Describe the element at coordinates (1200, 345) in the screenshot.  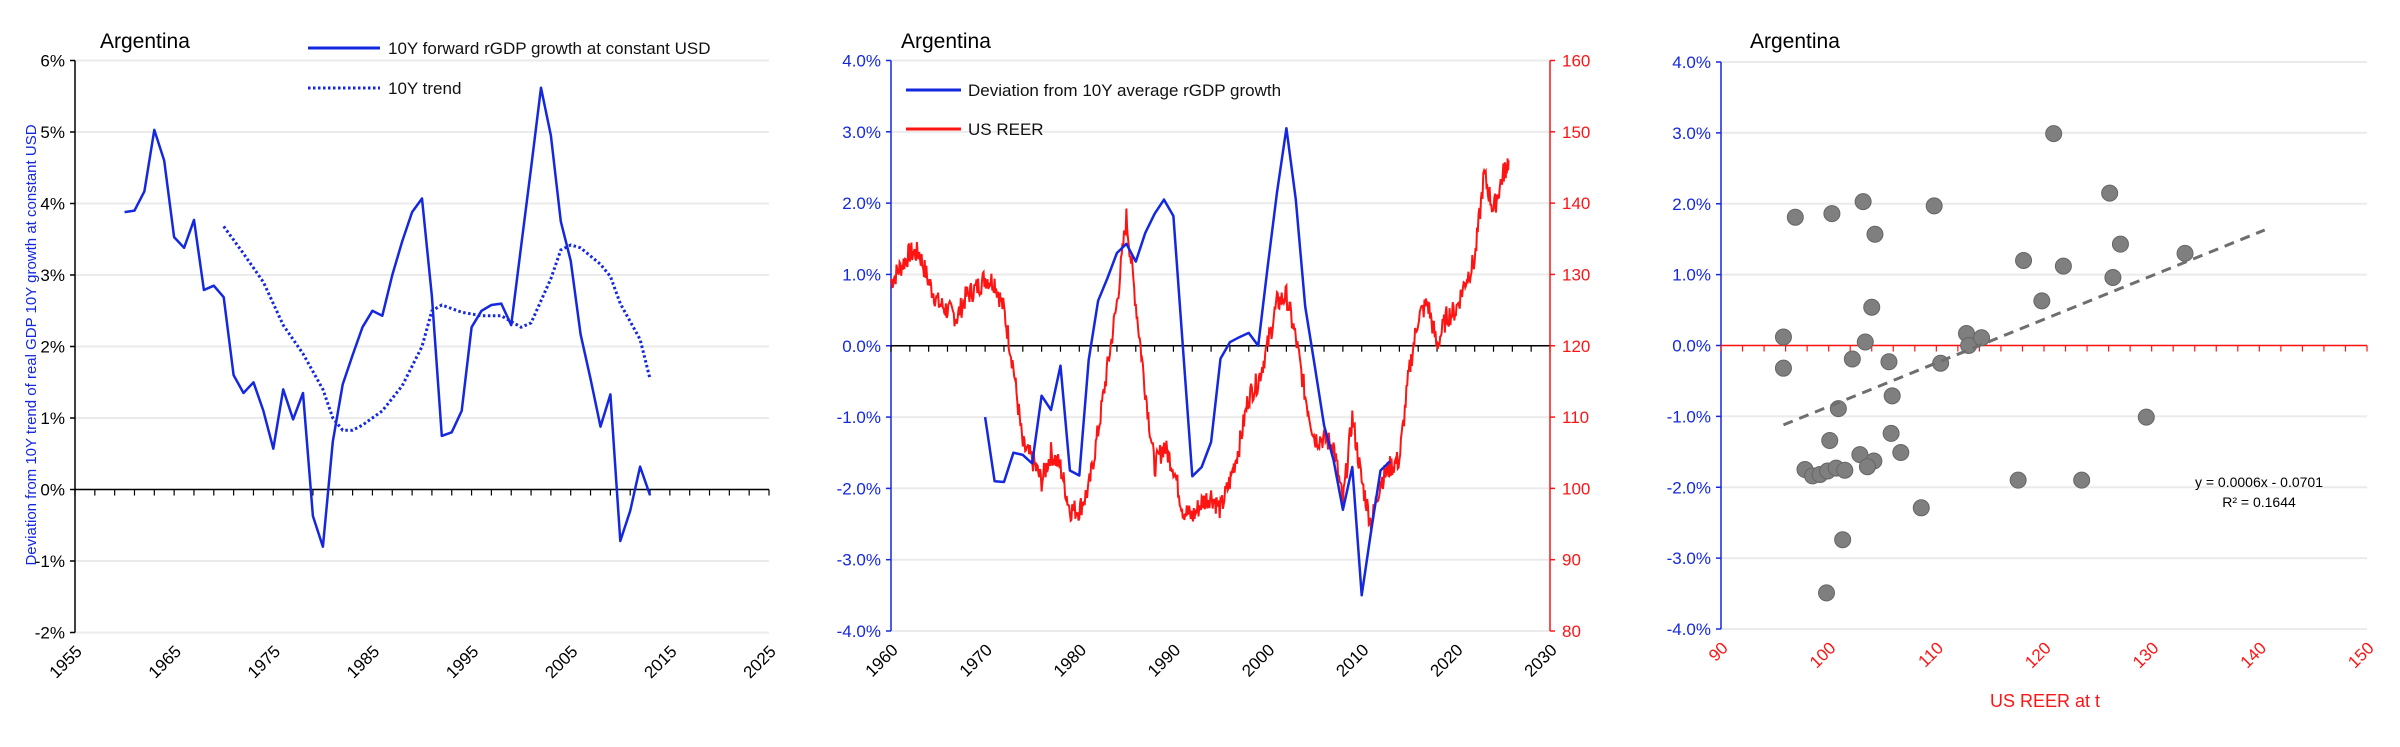
I see `us-reer-line` at that location.